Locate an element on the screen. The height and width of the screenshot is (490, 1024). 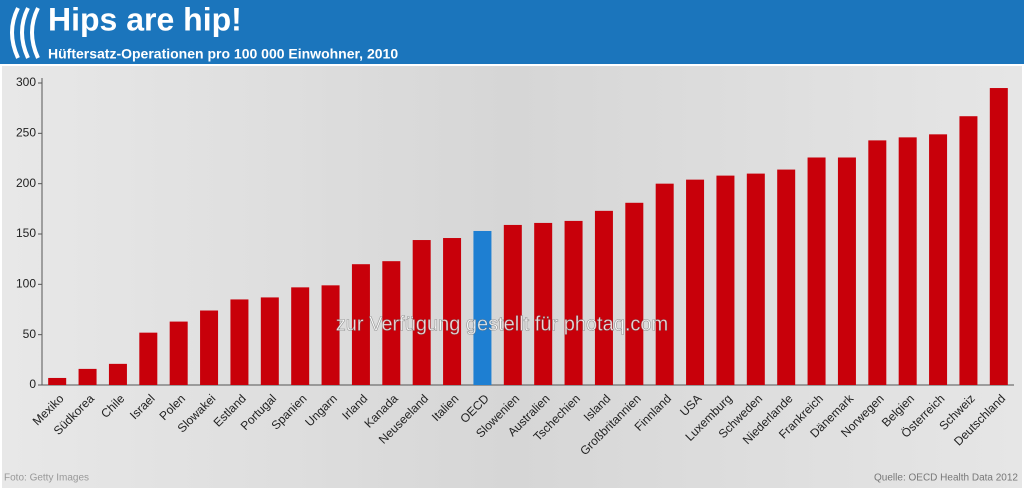
y-tick-label: 50 is located at coordinates (30, 334).